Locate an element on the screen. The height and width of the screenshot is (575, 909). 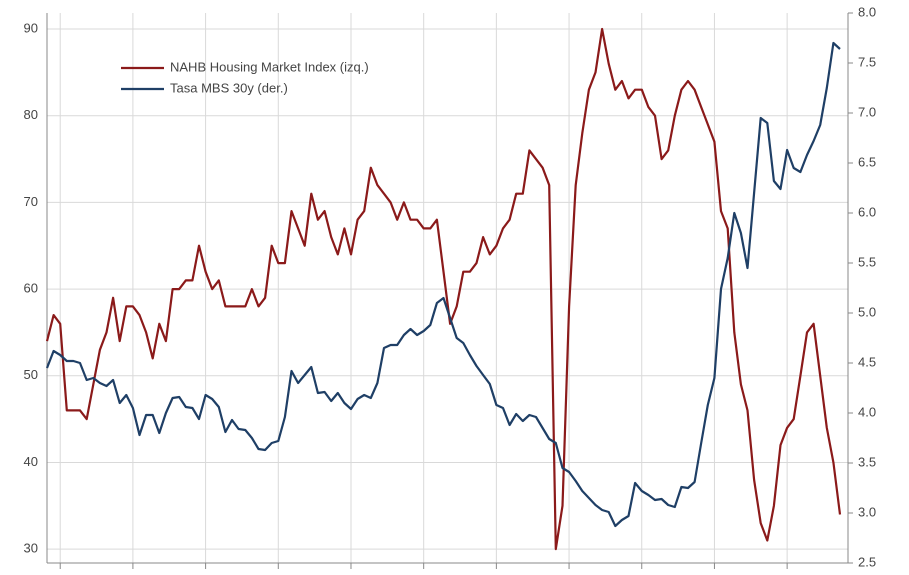
y2-tick-label: 3.5 is located at coordinates (867, 461).